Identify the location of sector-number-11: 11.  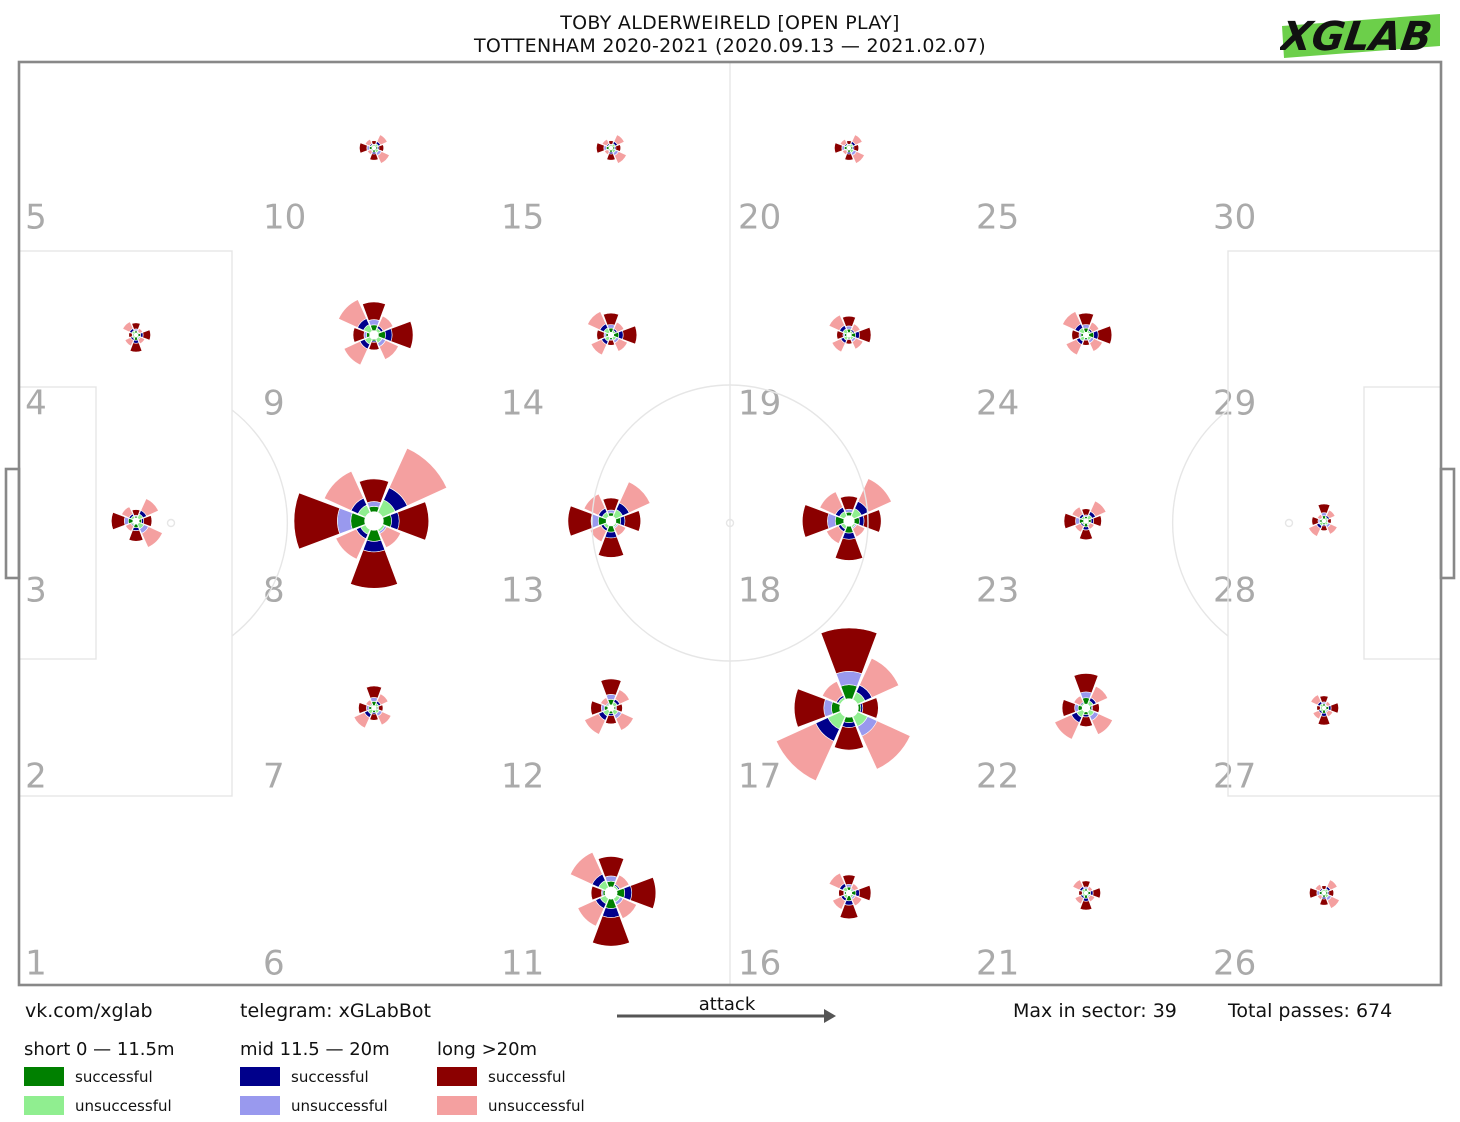
(522, 964).